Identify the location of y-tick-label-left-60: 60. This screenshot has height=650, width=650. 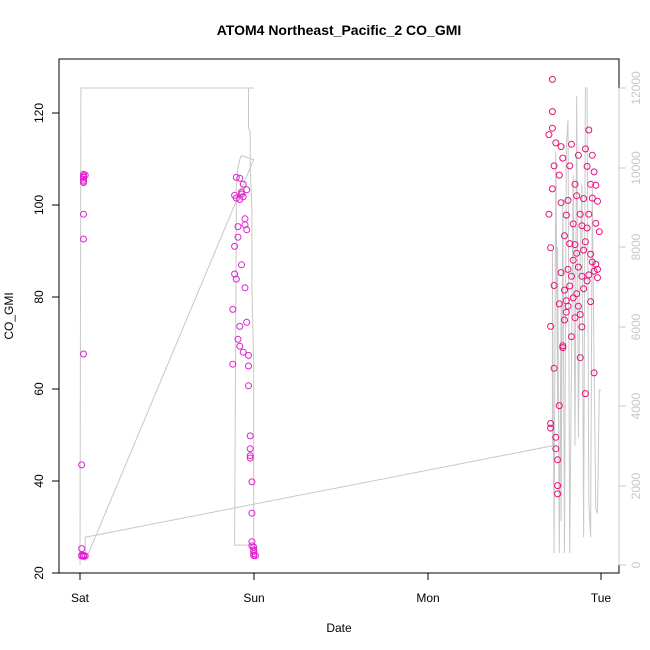
(39, 389).